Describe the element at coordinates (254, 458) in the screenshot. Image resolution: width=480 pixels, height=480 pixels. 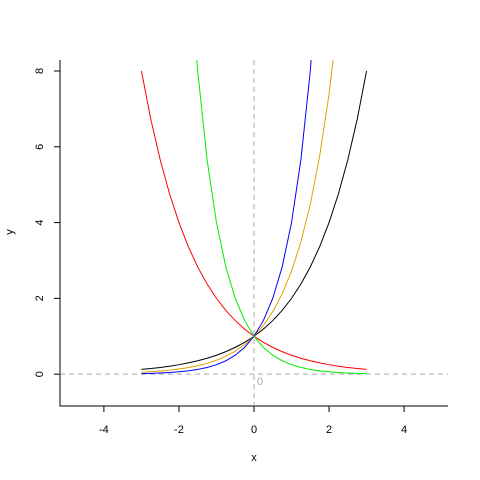
I see `x-axis-label: x` at that location.